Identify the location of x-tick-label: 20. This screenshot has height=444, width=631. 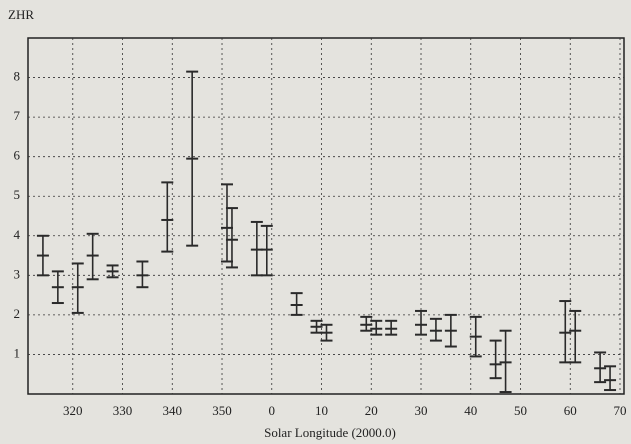
(371, 410).